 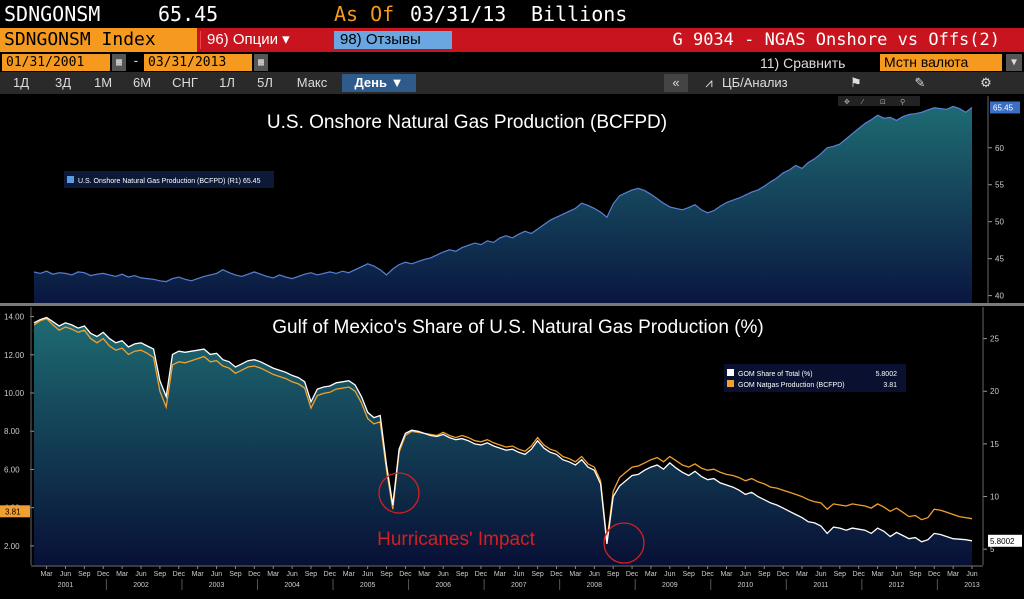 I want to click on end-date-field: 03/31/2013, so click(x=198, y=62).